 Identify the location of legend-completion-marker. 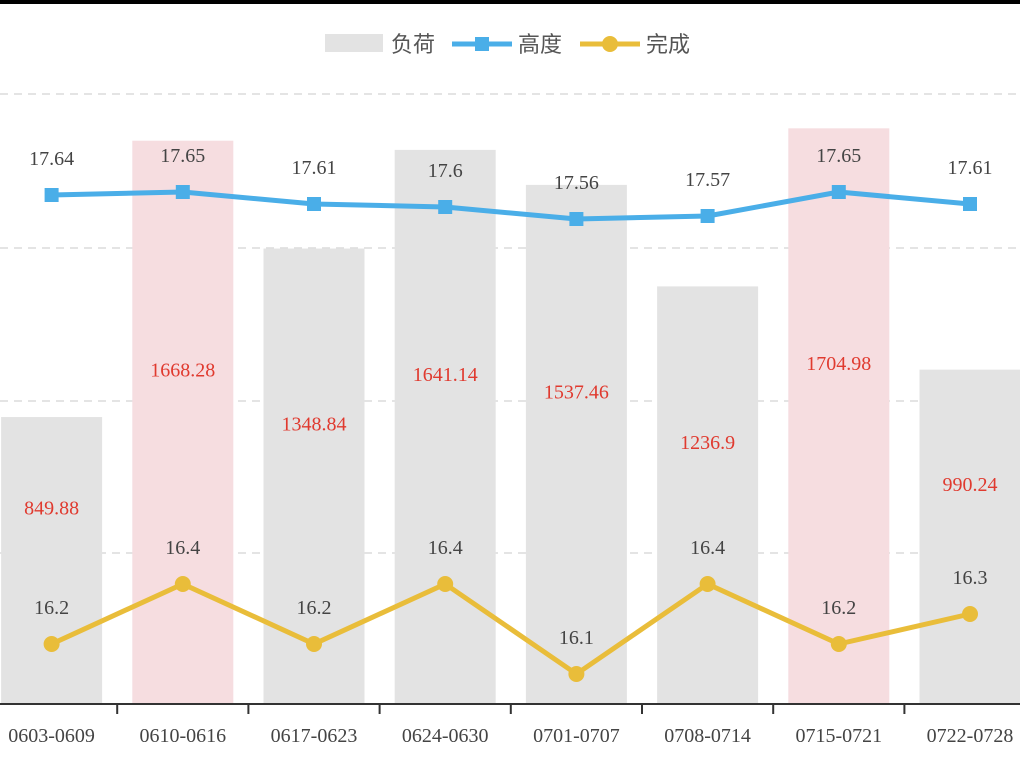
(610, 44).